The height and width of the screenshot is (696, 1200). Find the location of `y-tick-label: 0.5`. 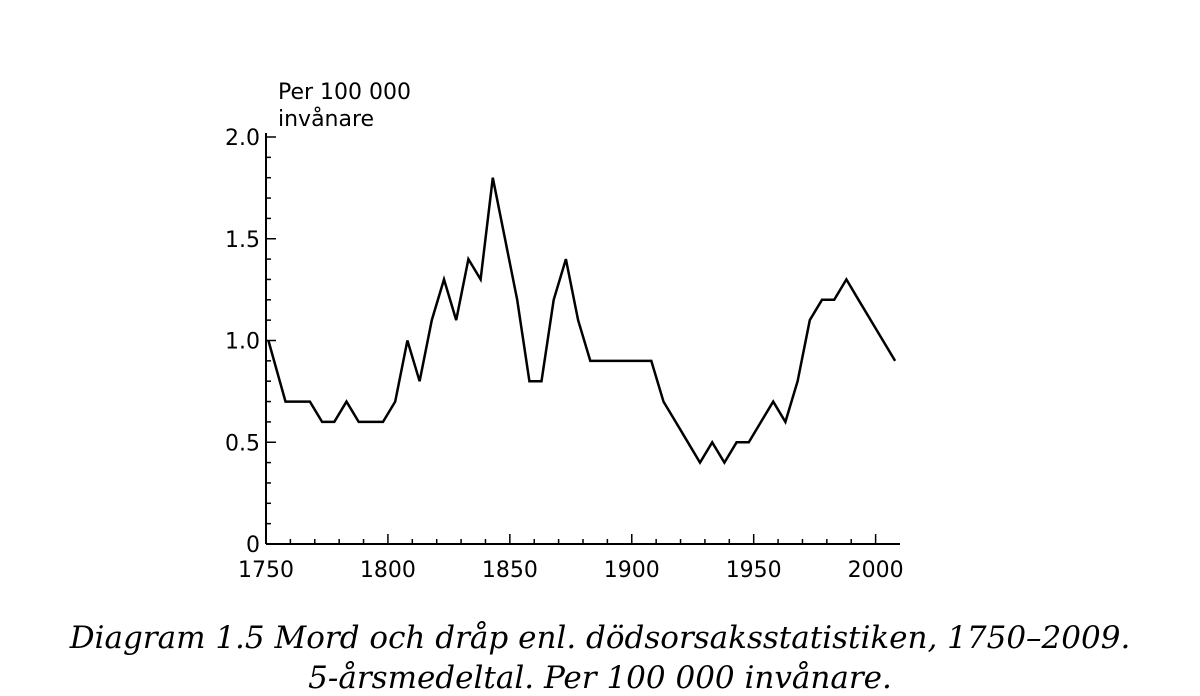

y-tick-label: 0.5 is located at coordinates (242, 443).